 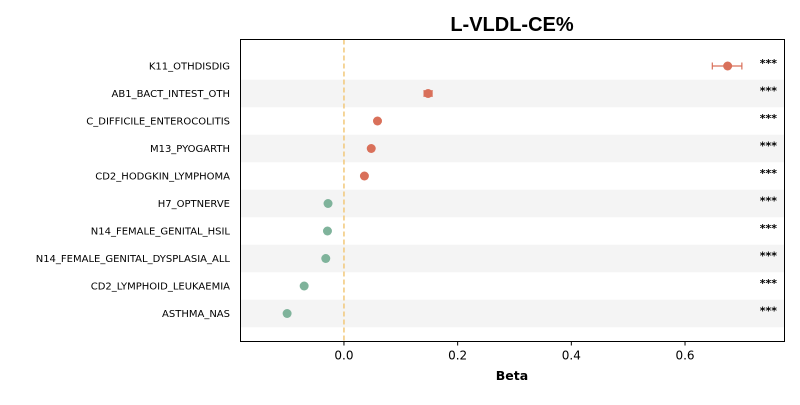 I want to click on category-label: ASTHMA_NAS, so click(x=196, y=314).